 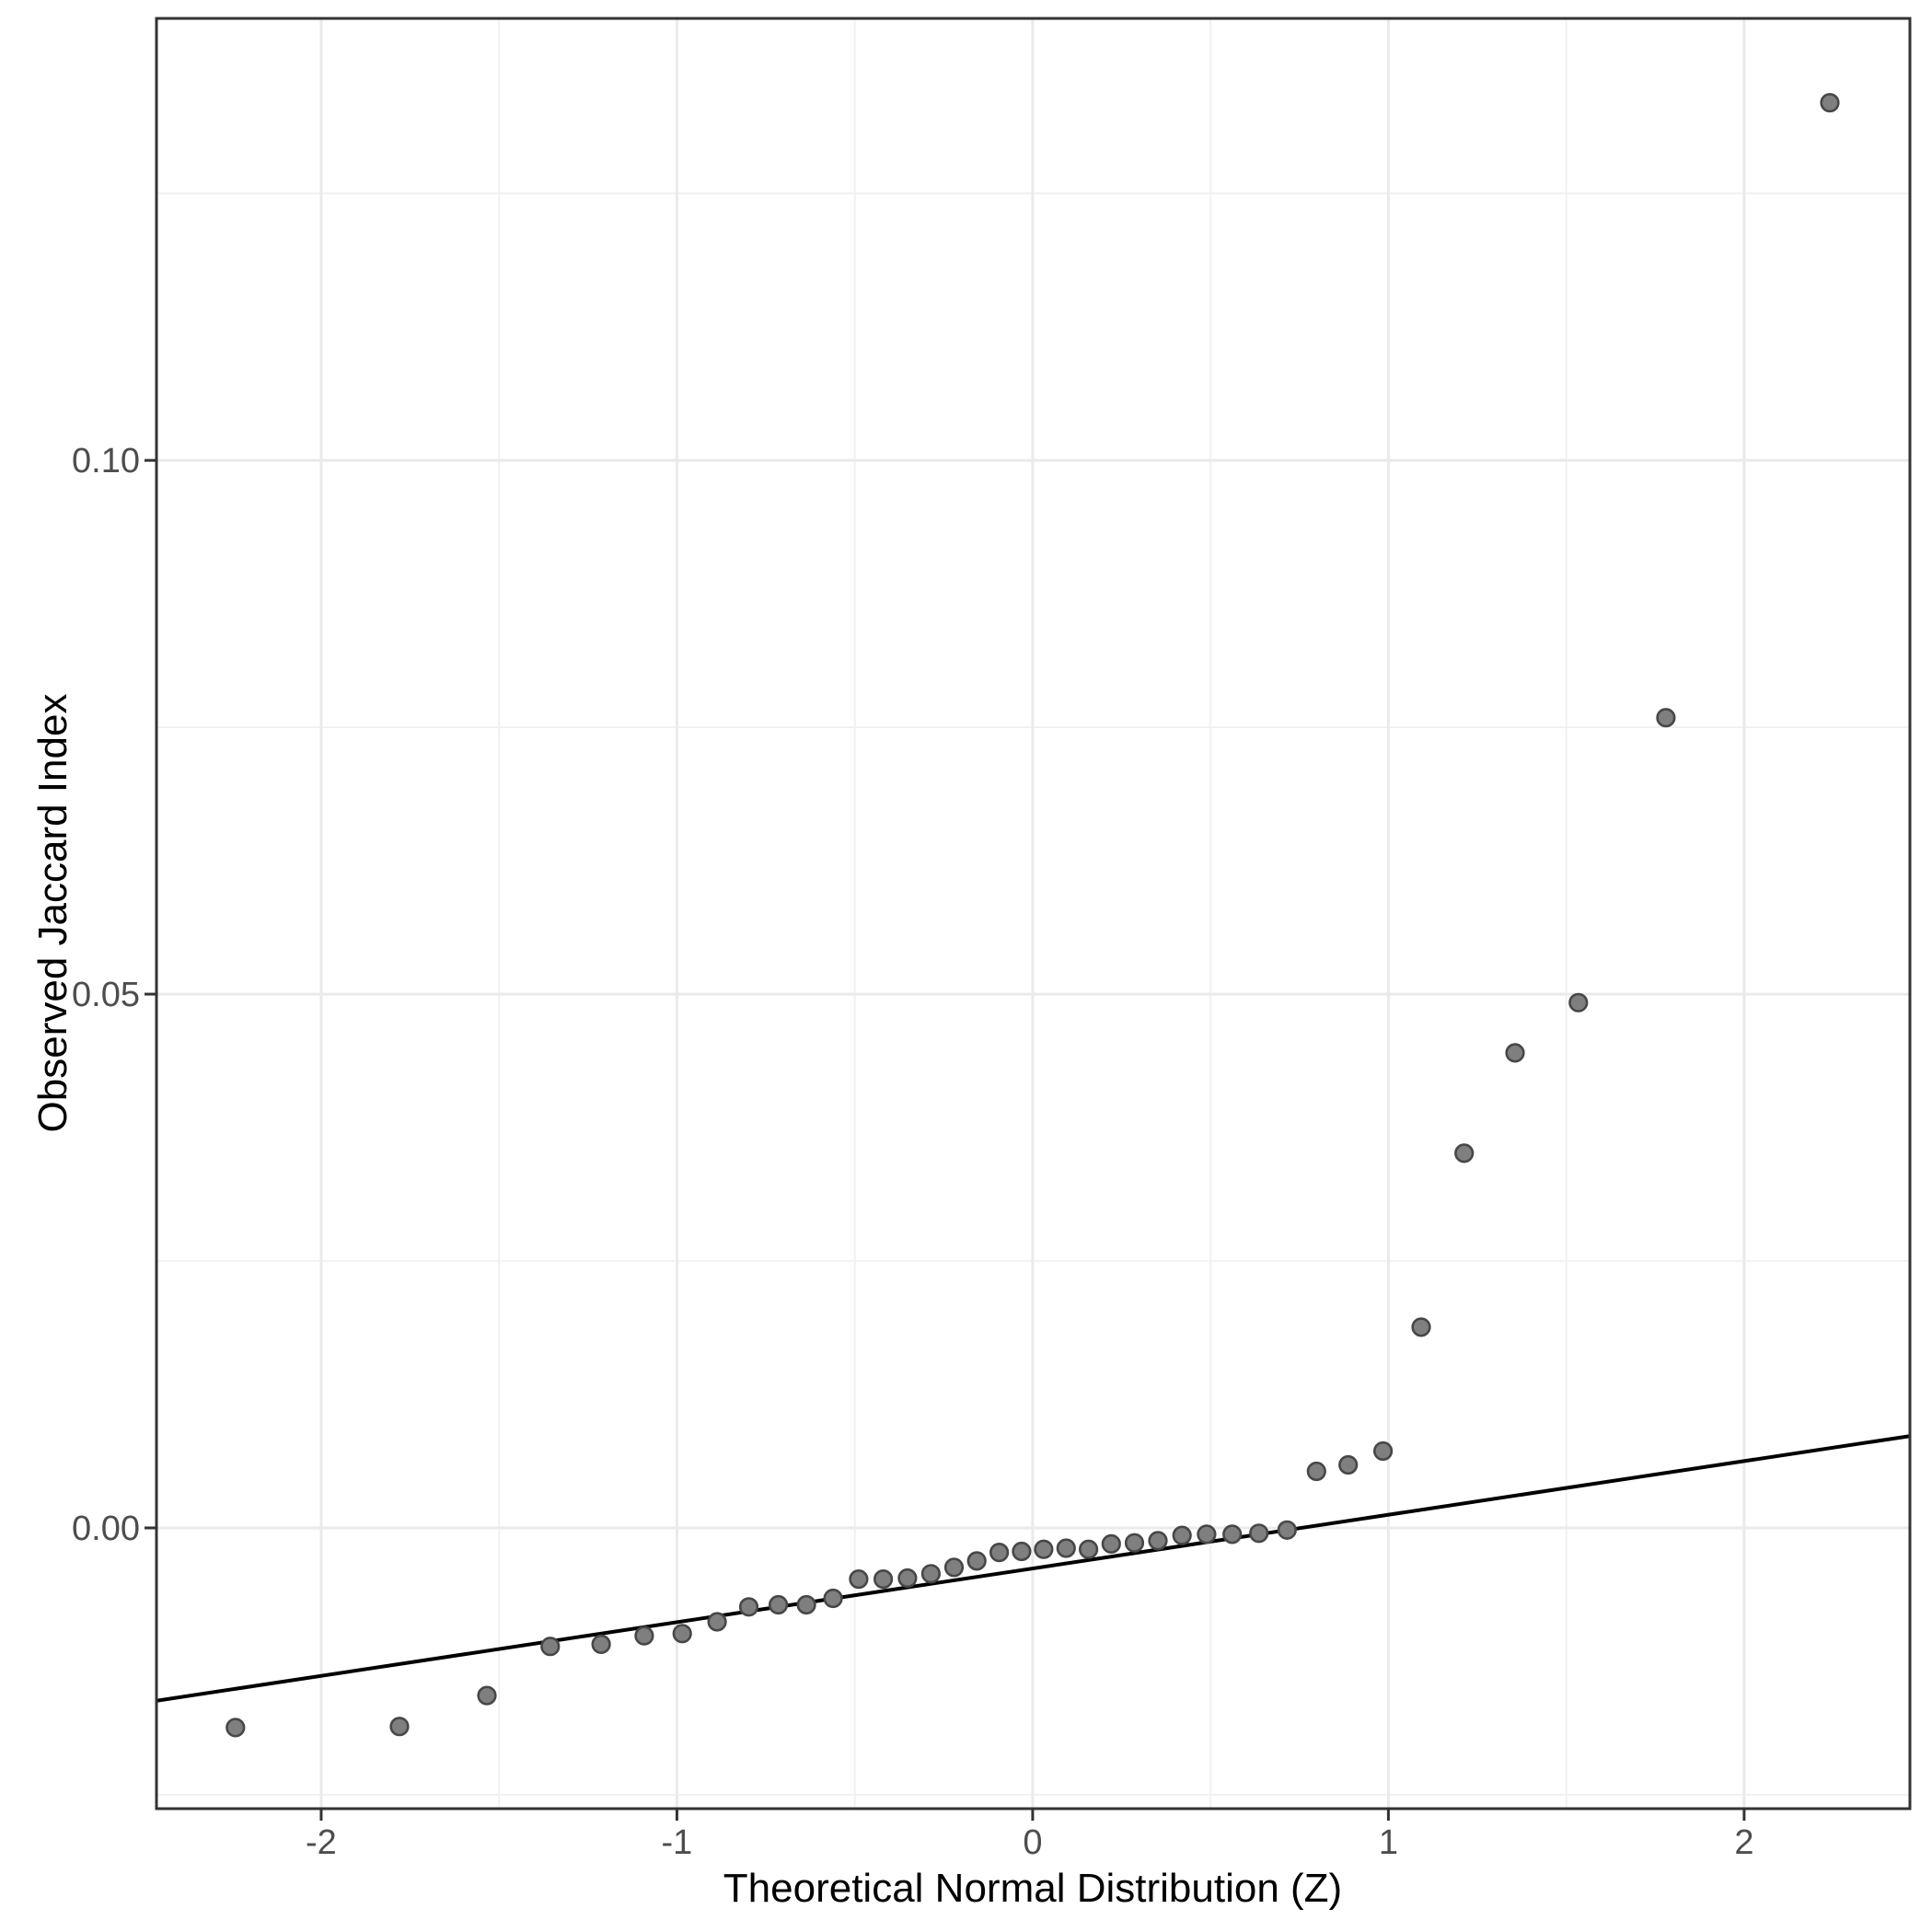 I want to click on x-tick-label: 2, so click(x=1744, y=1843).